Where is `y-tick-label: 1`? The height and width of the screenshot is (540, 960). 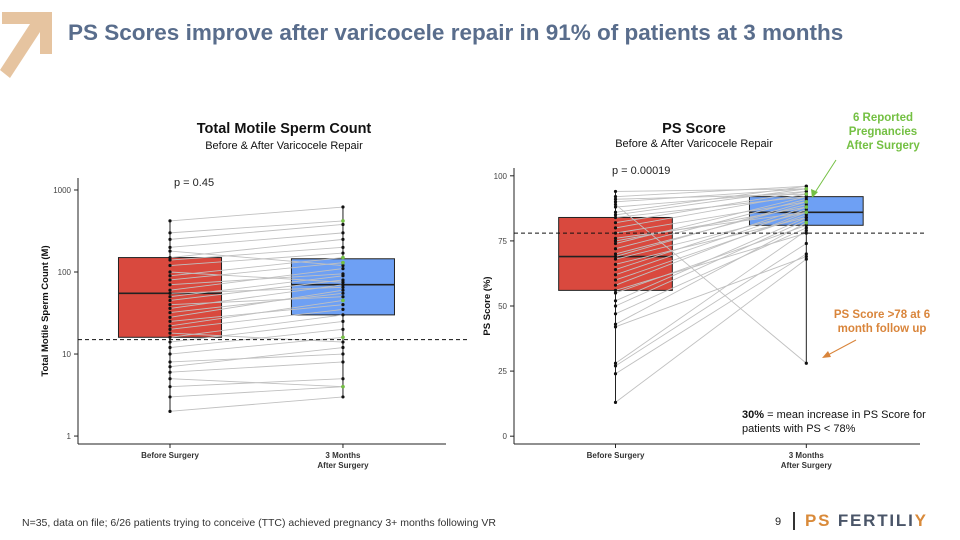
y-tick-label: 1 is located at coordinates (69, 436).